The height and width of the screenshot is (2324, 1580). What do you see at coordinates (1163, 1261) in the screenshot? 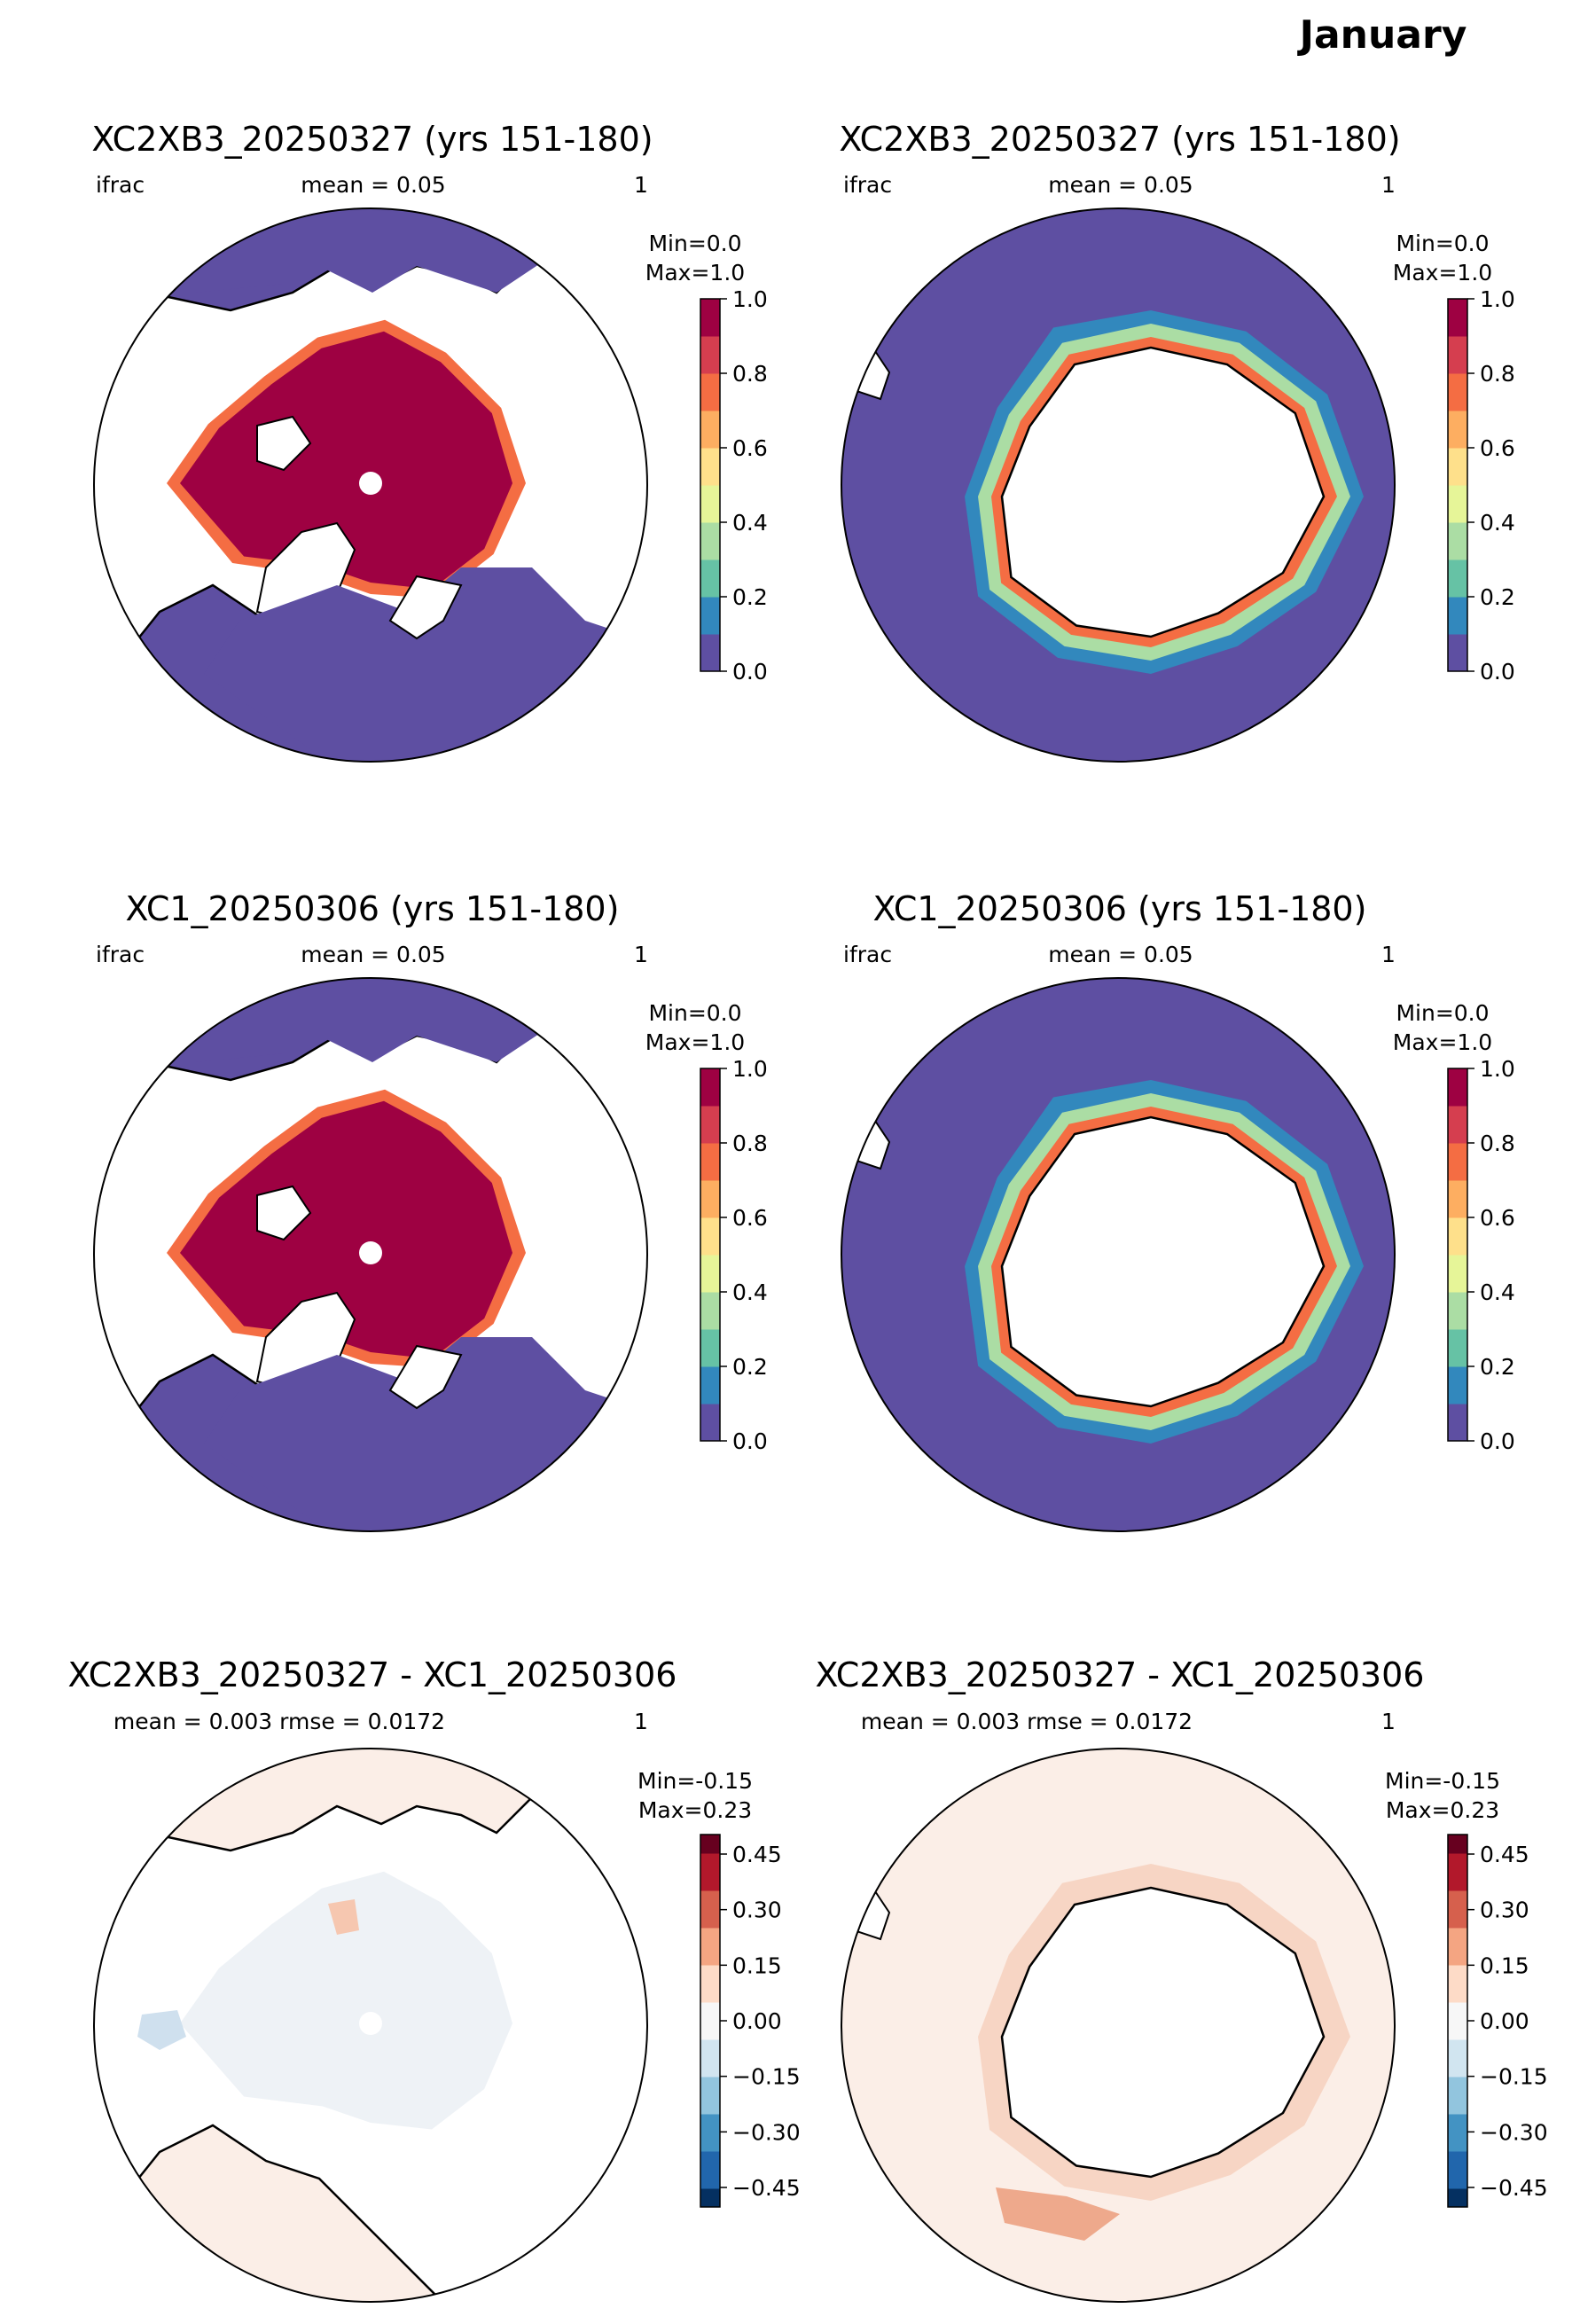
I see `antarctica-outline` at bounding box center [1163, 1261].